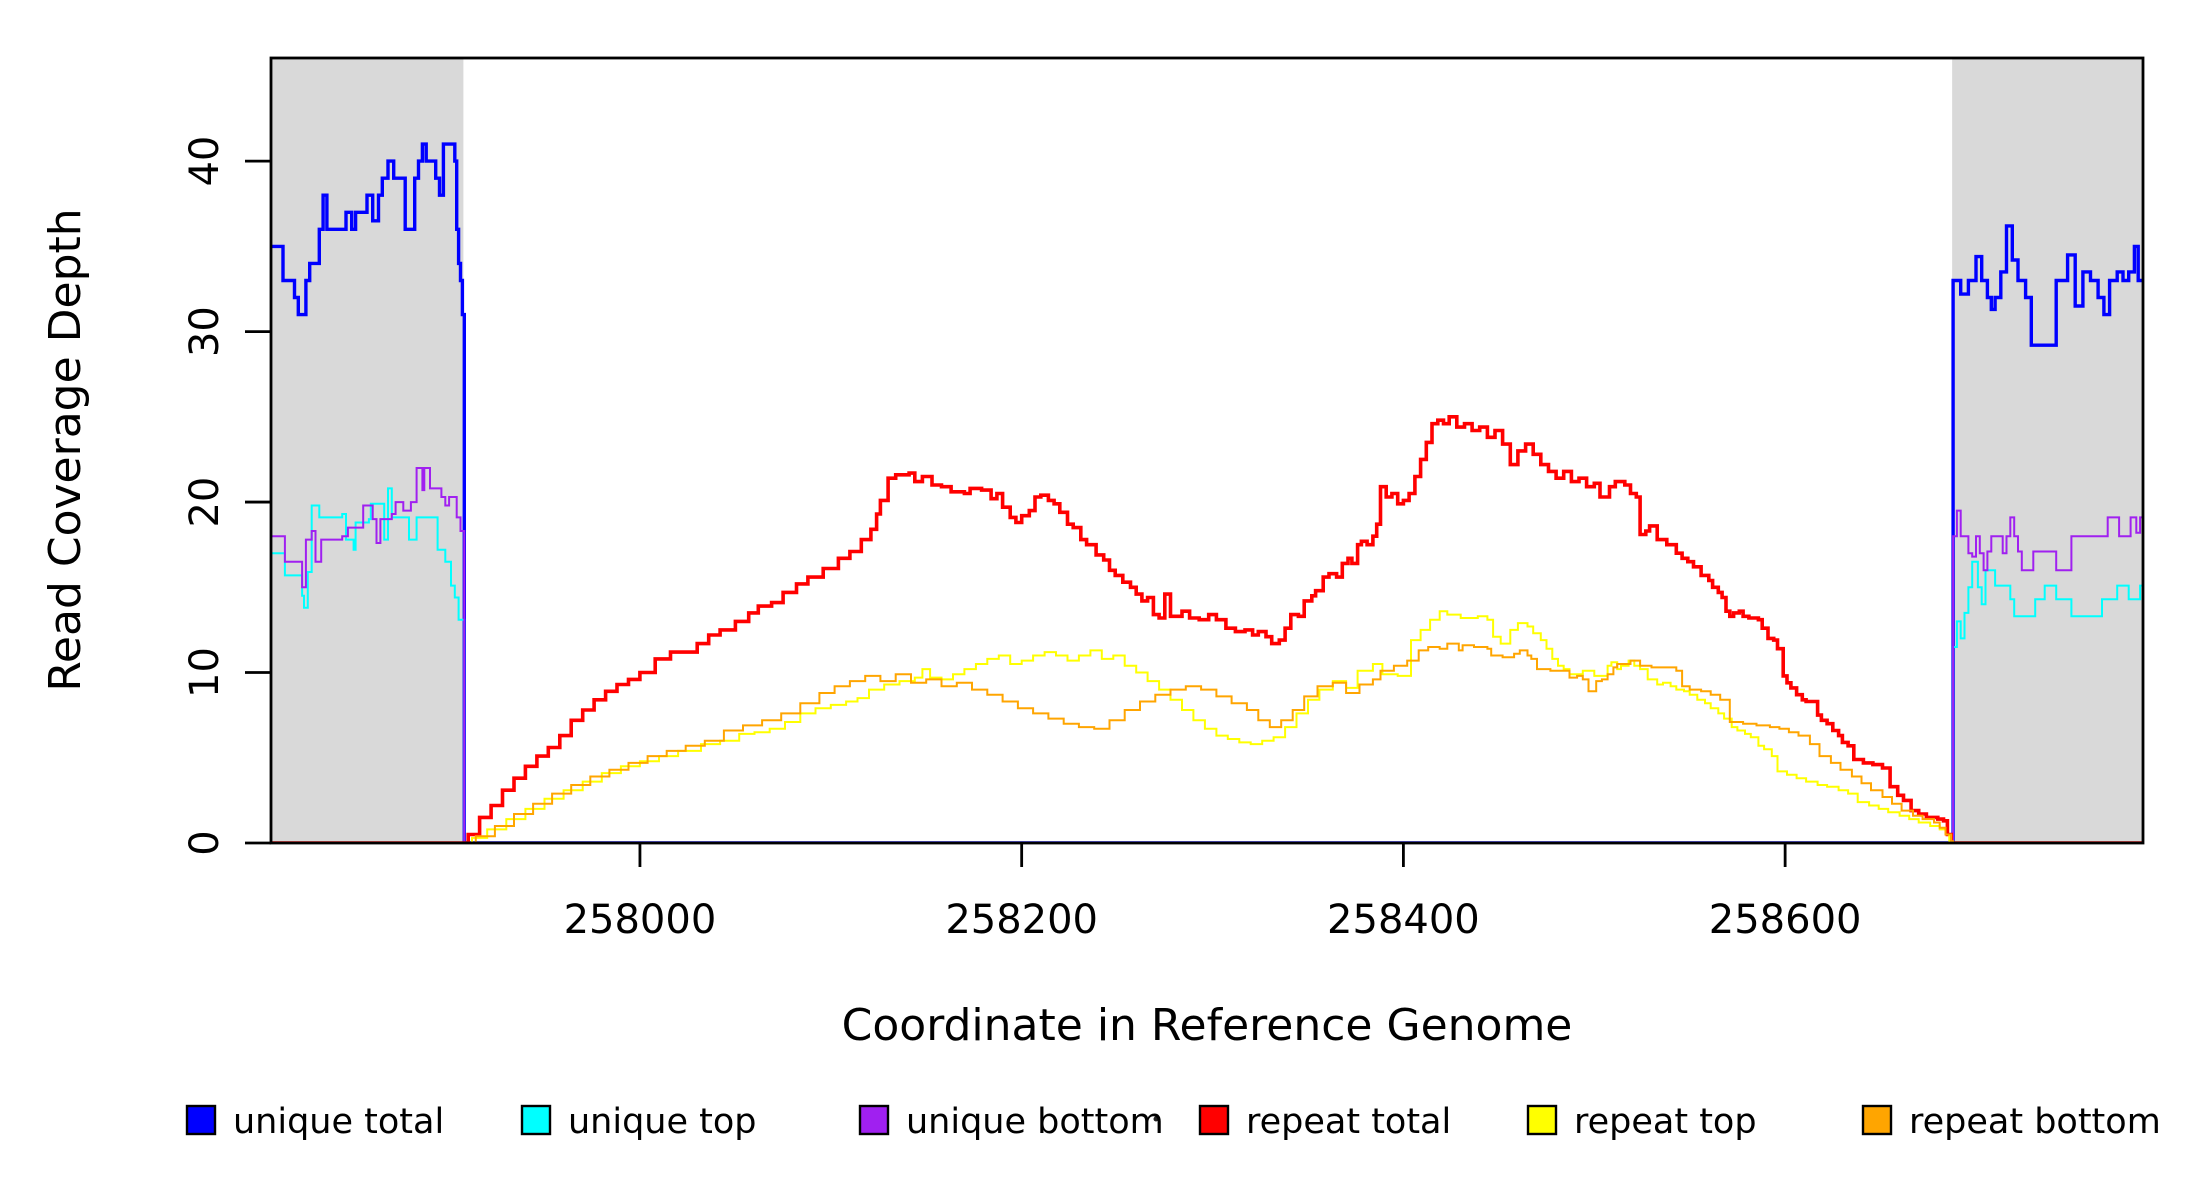 The image size is (2200, 1200). Describe the element at coordinates (1665, 1122) in the screenshot. I see `legend-label: repeat top` at that location.